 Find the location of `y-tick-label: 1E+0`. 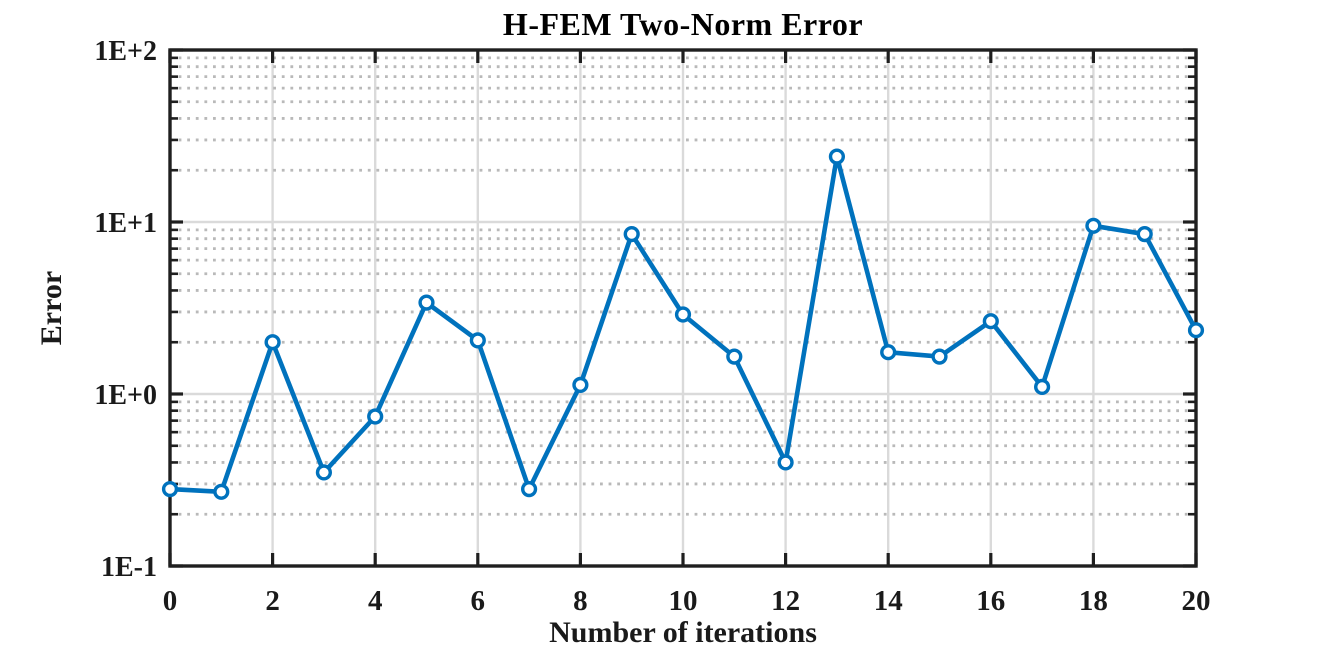

y-tick-label: 1E+0 is located at coordinates (125, 395).